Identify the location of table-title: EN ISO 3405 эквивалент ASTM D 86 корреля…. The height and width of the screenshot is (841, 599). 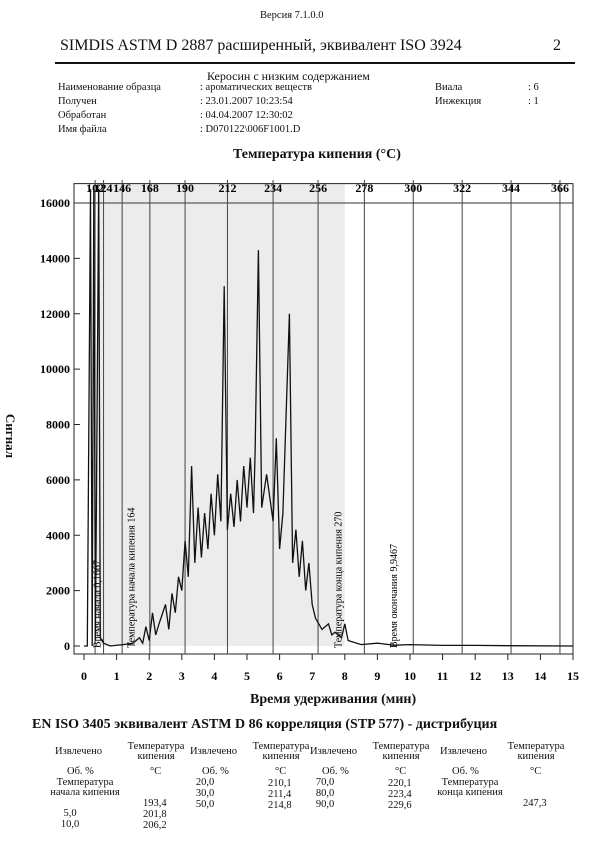
(265, 724).